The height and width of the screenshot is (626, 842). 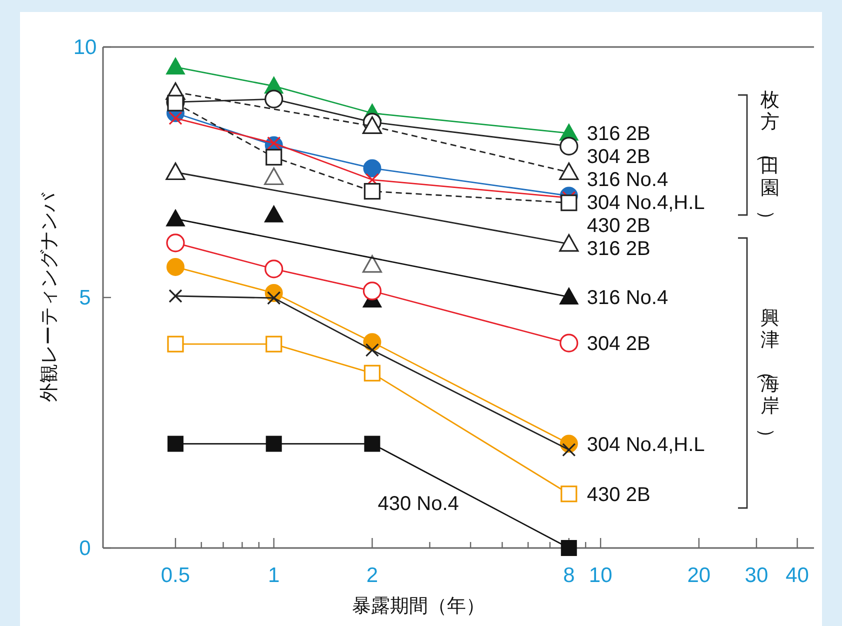 What do you see at coordinates (756, 575) in the screenshot?
I see `x-tick-label: 30` at bounding box center [756, 575].